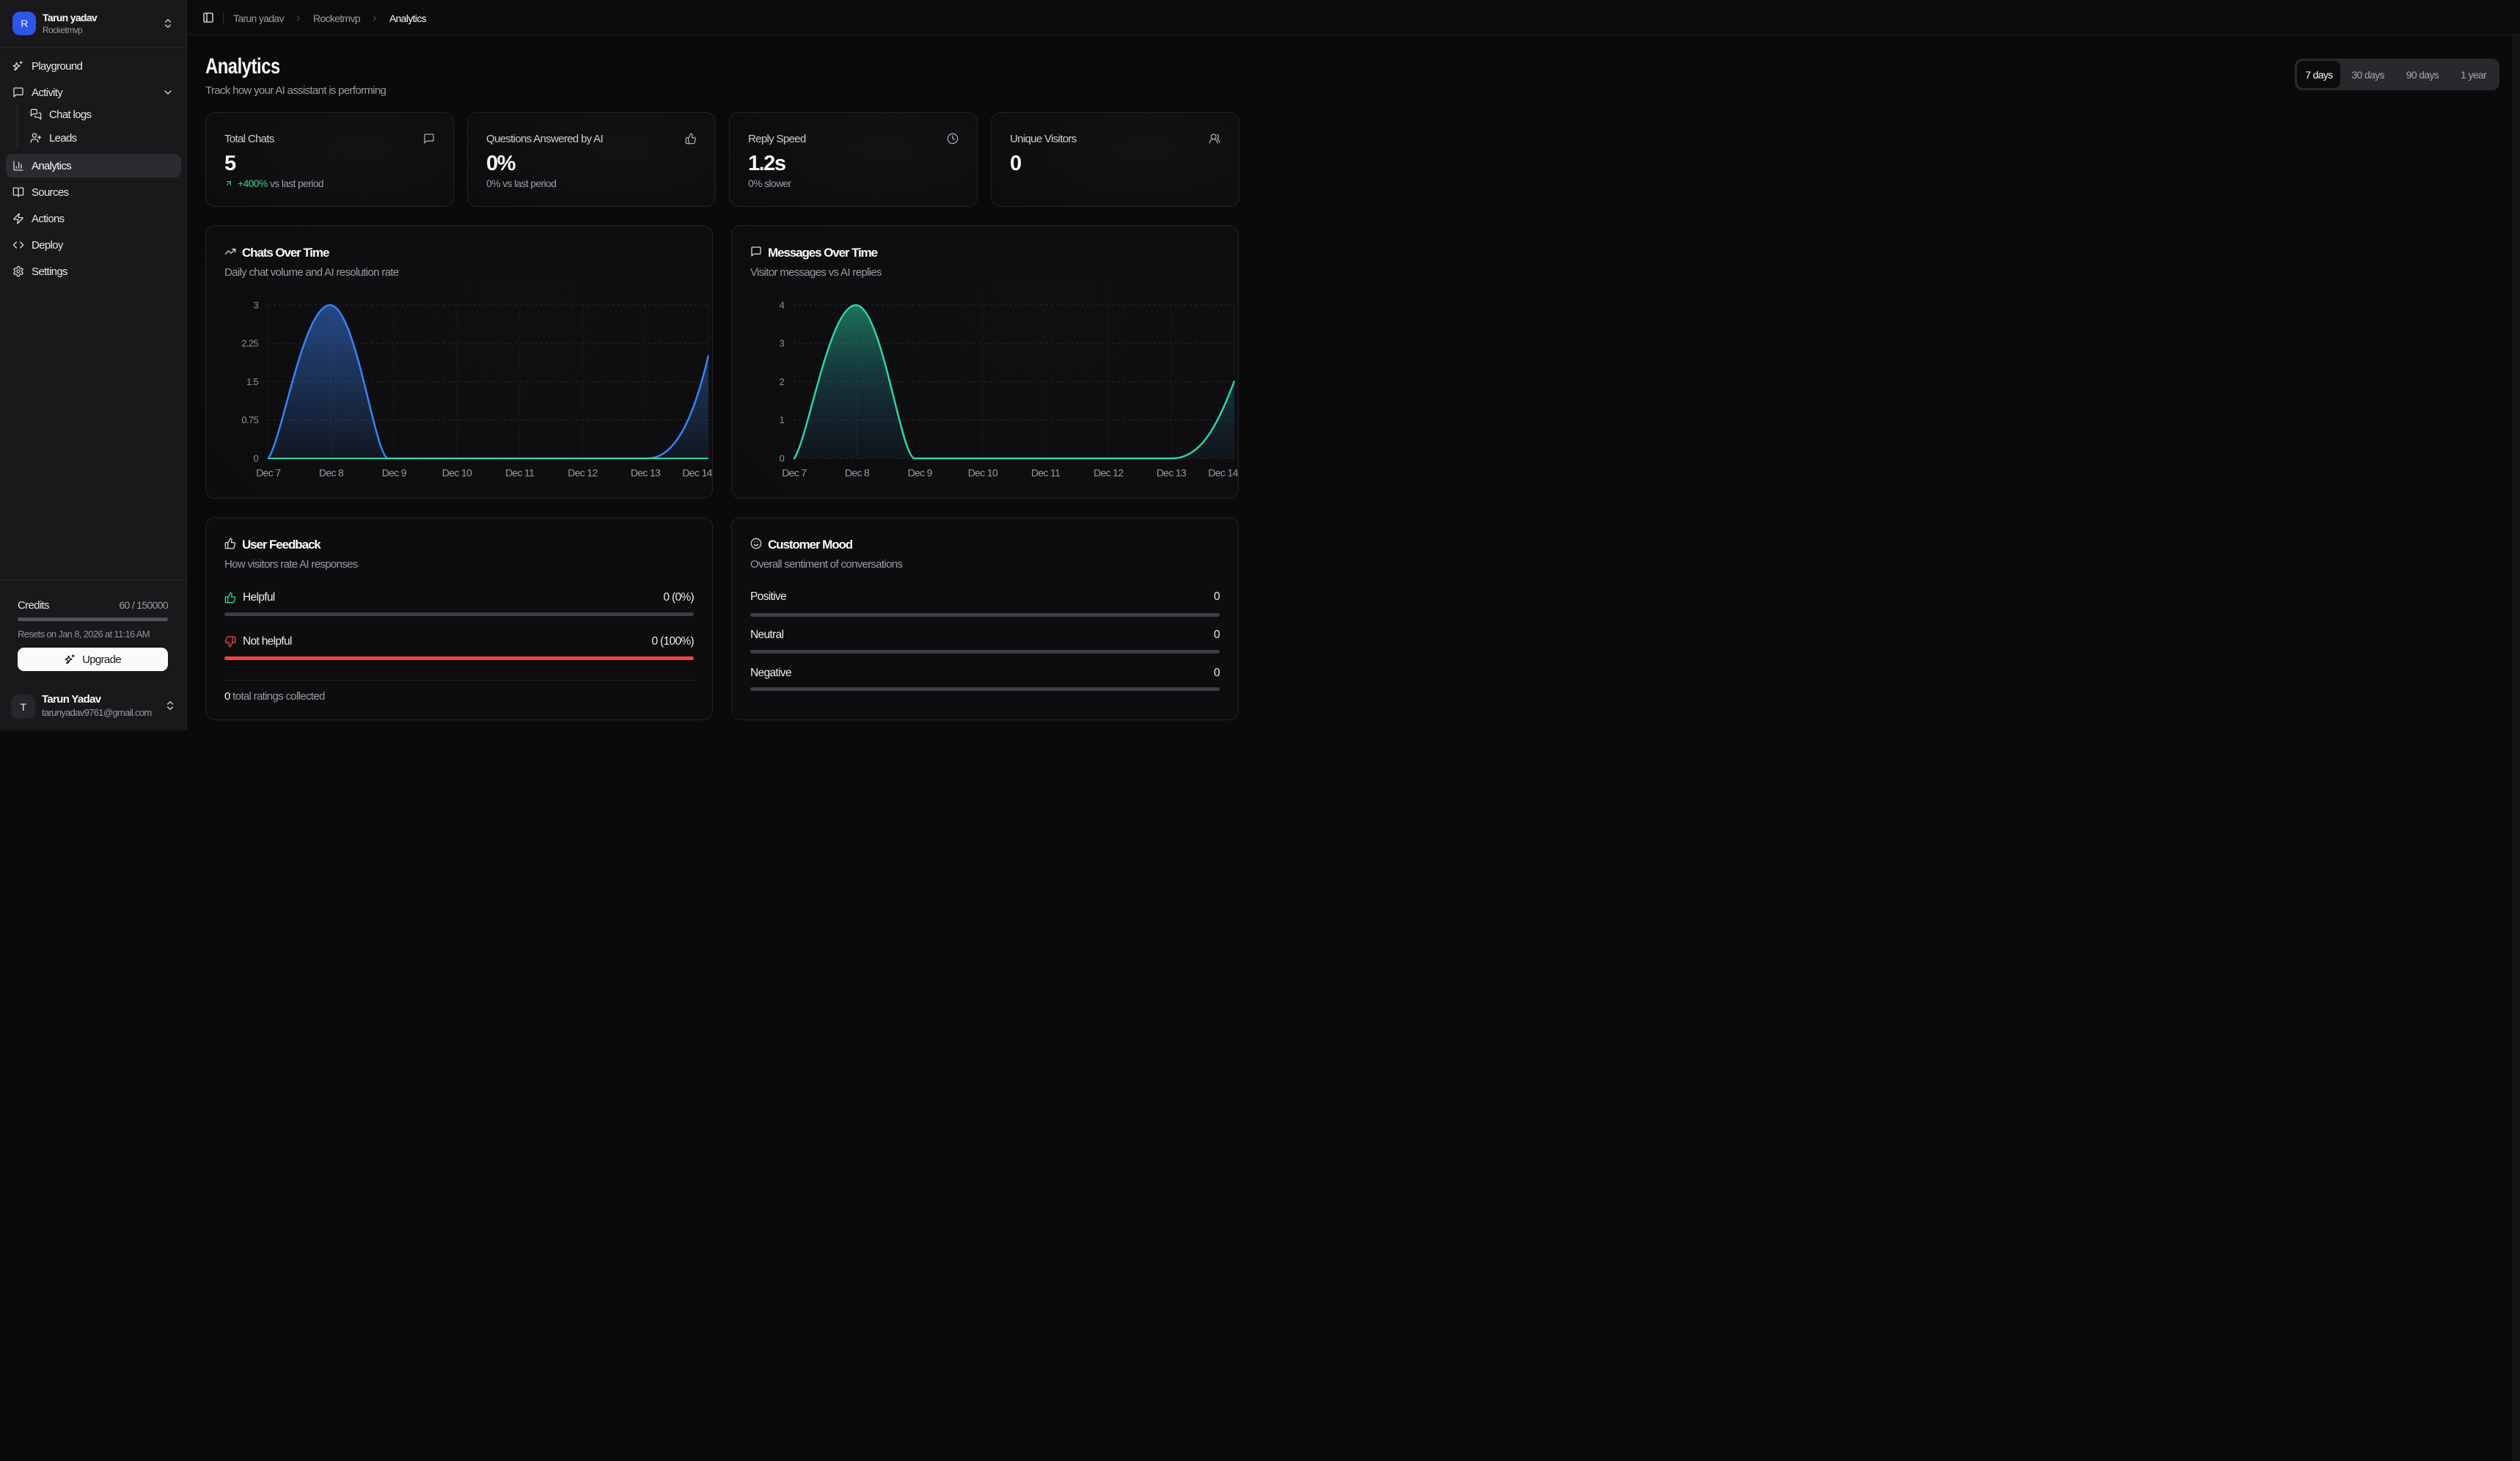  Describe the element at coordinates (782, 382) in the screenshot. I see `svg-text: 2` at that location.